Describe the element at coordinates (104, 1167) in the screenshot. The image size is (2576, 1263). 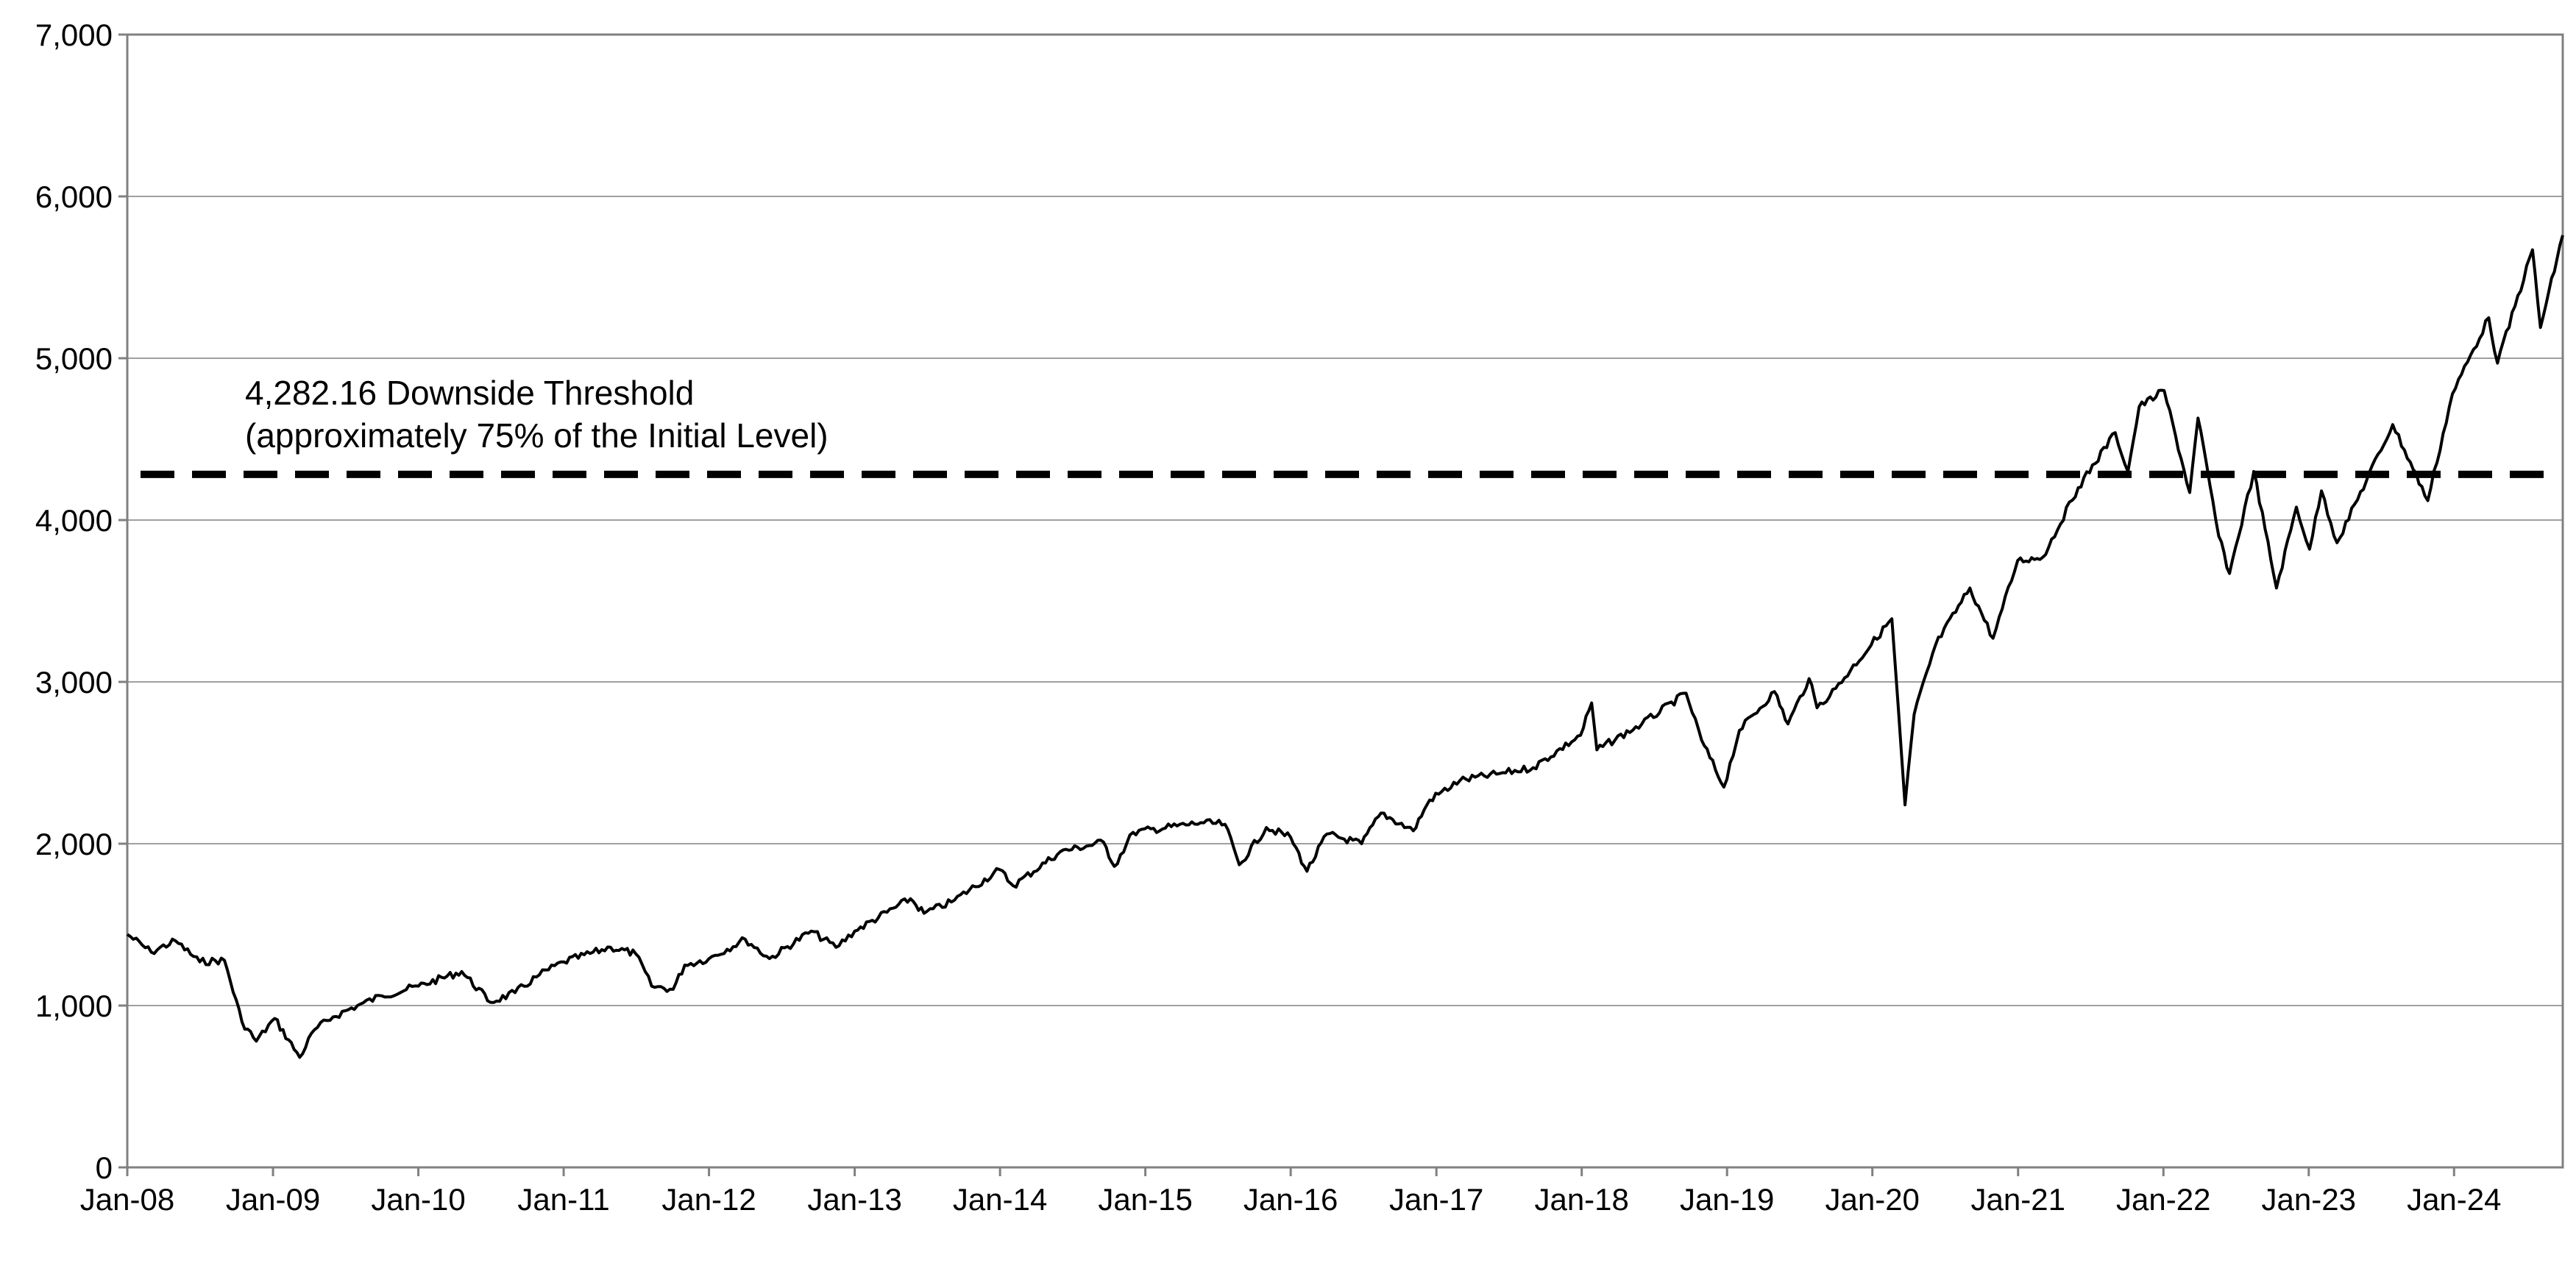
I see `y-tick-label: 0` at that location.